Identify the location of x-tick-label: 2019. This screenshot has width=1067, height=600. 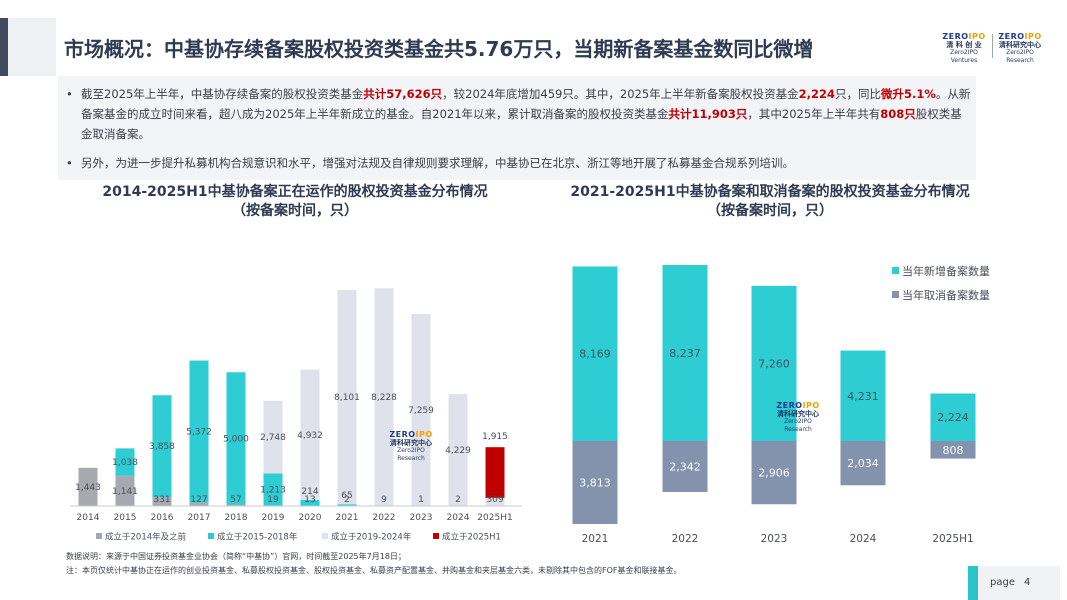
(273, 518).